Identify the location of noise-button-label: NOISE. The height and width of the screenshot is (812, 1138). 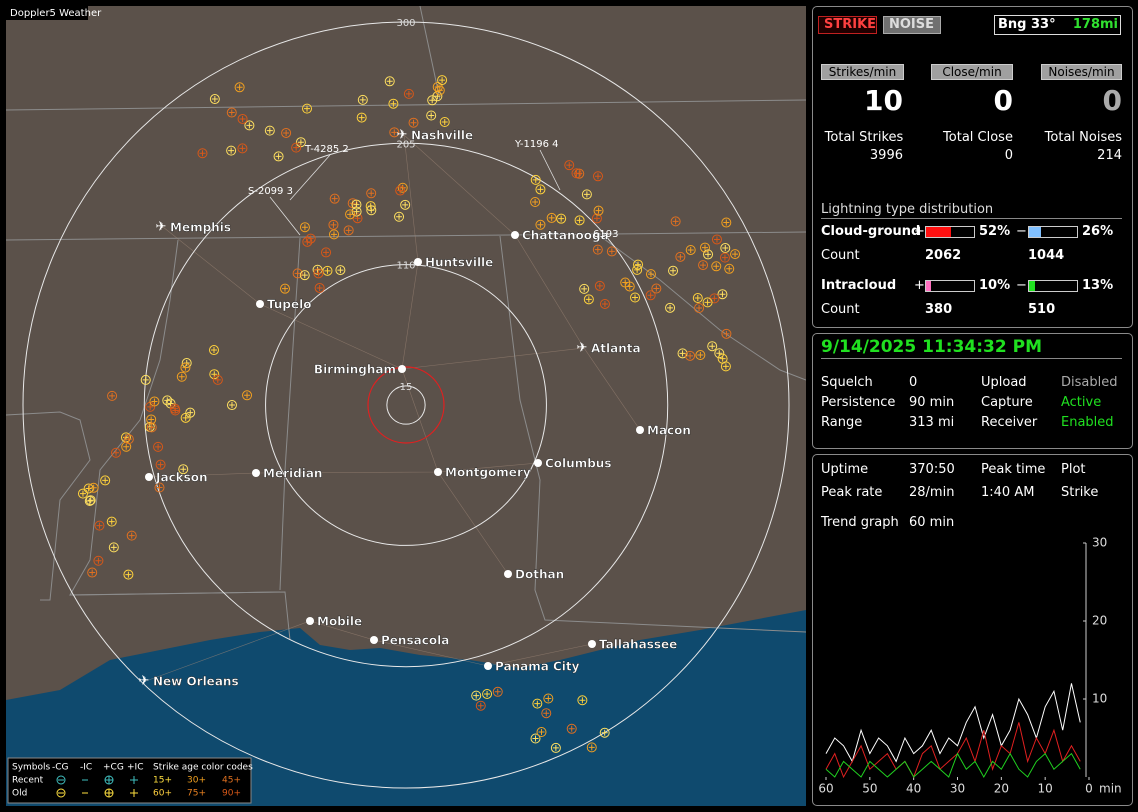
(912, 24).